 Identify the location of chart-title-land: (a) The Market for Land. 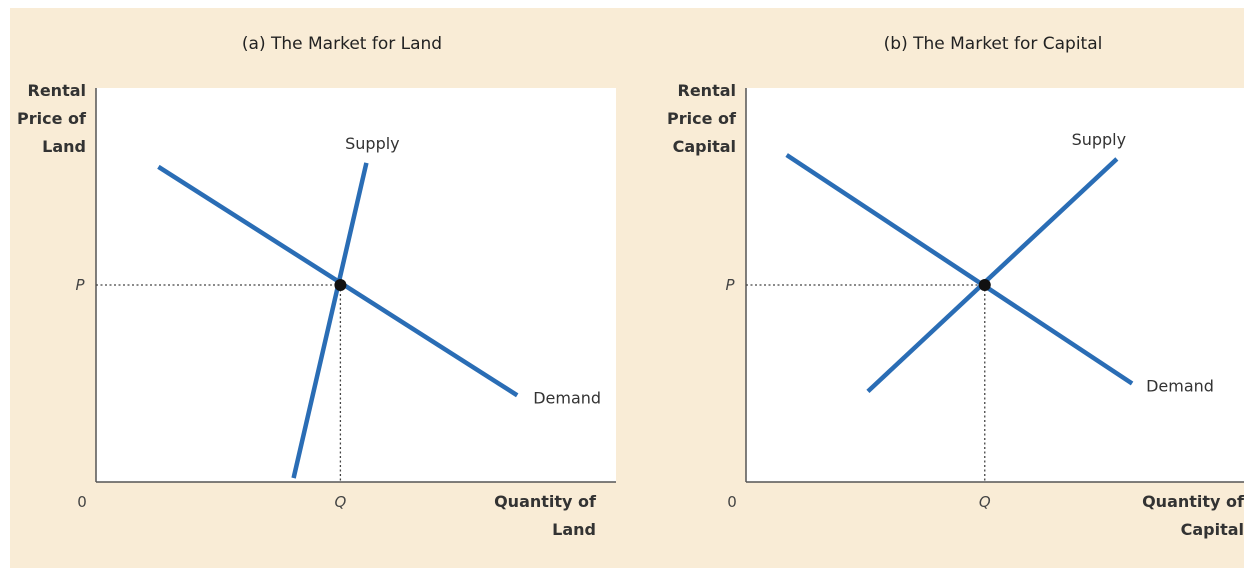
(342, 44).